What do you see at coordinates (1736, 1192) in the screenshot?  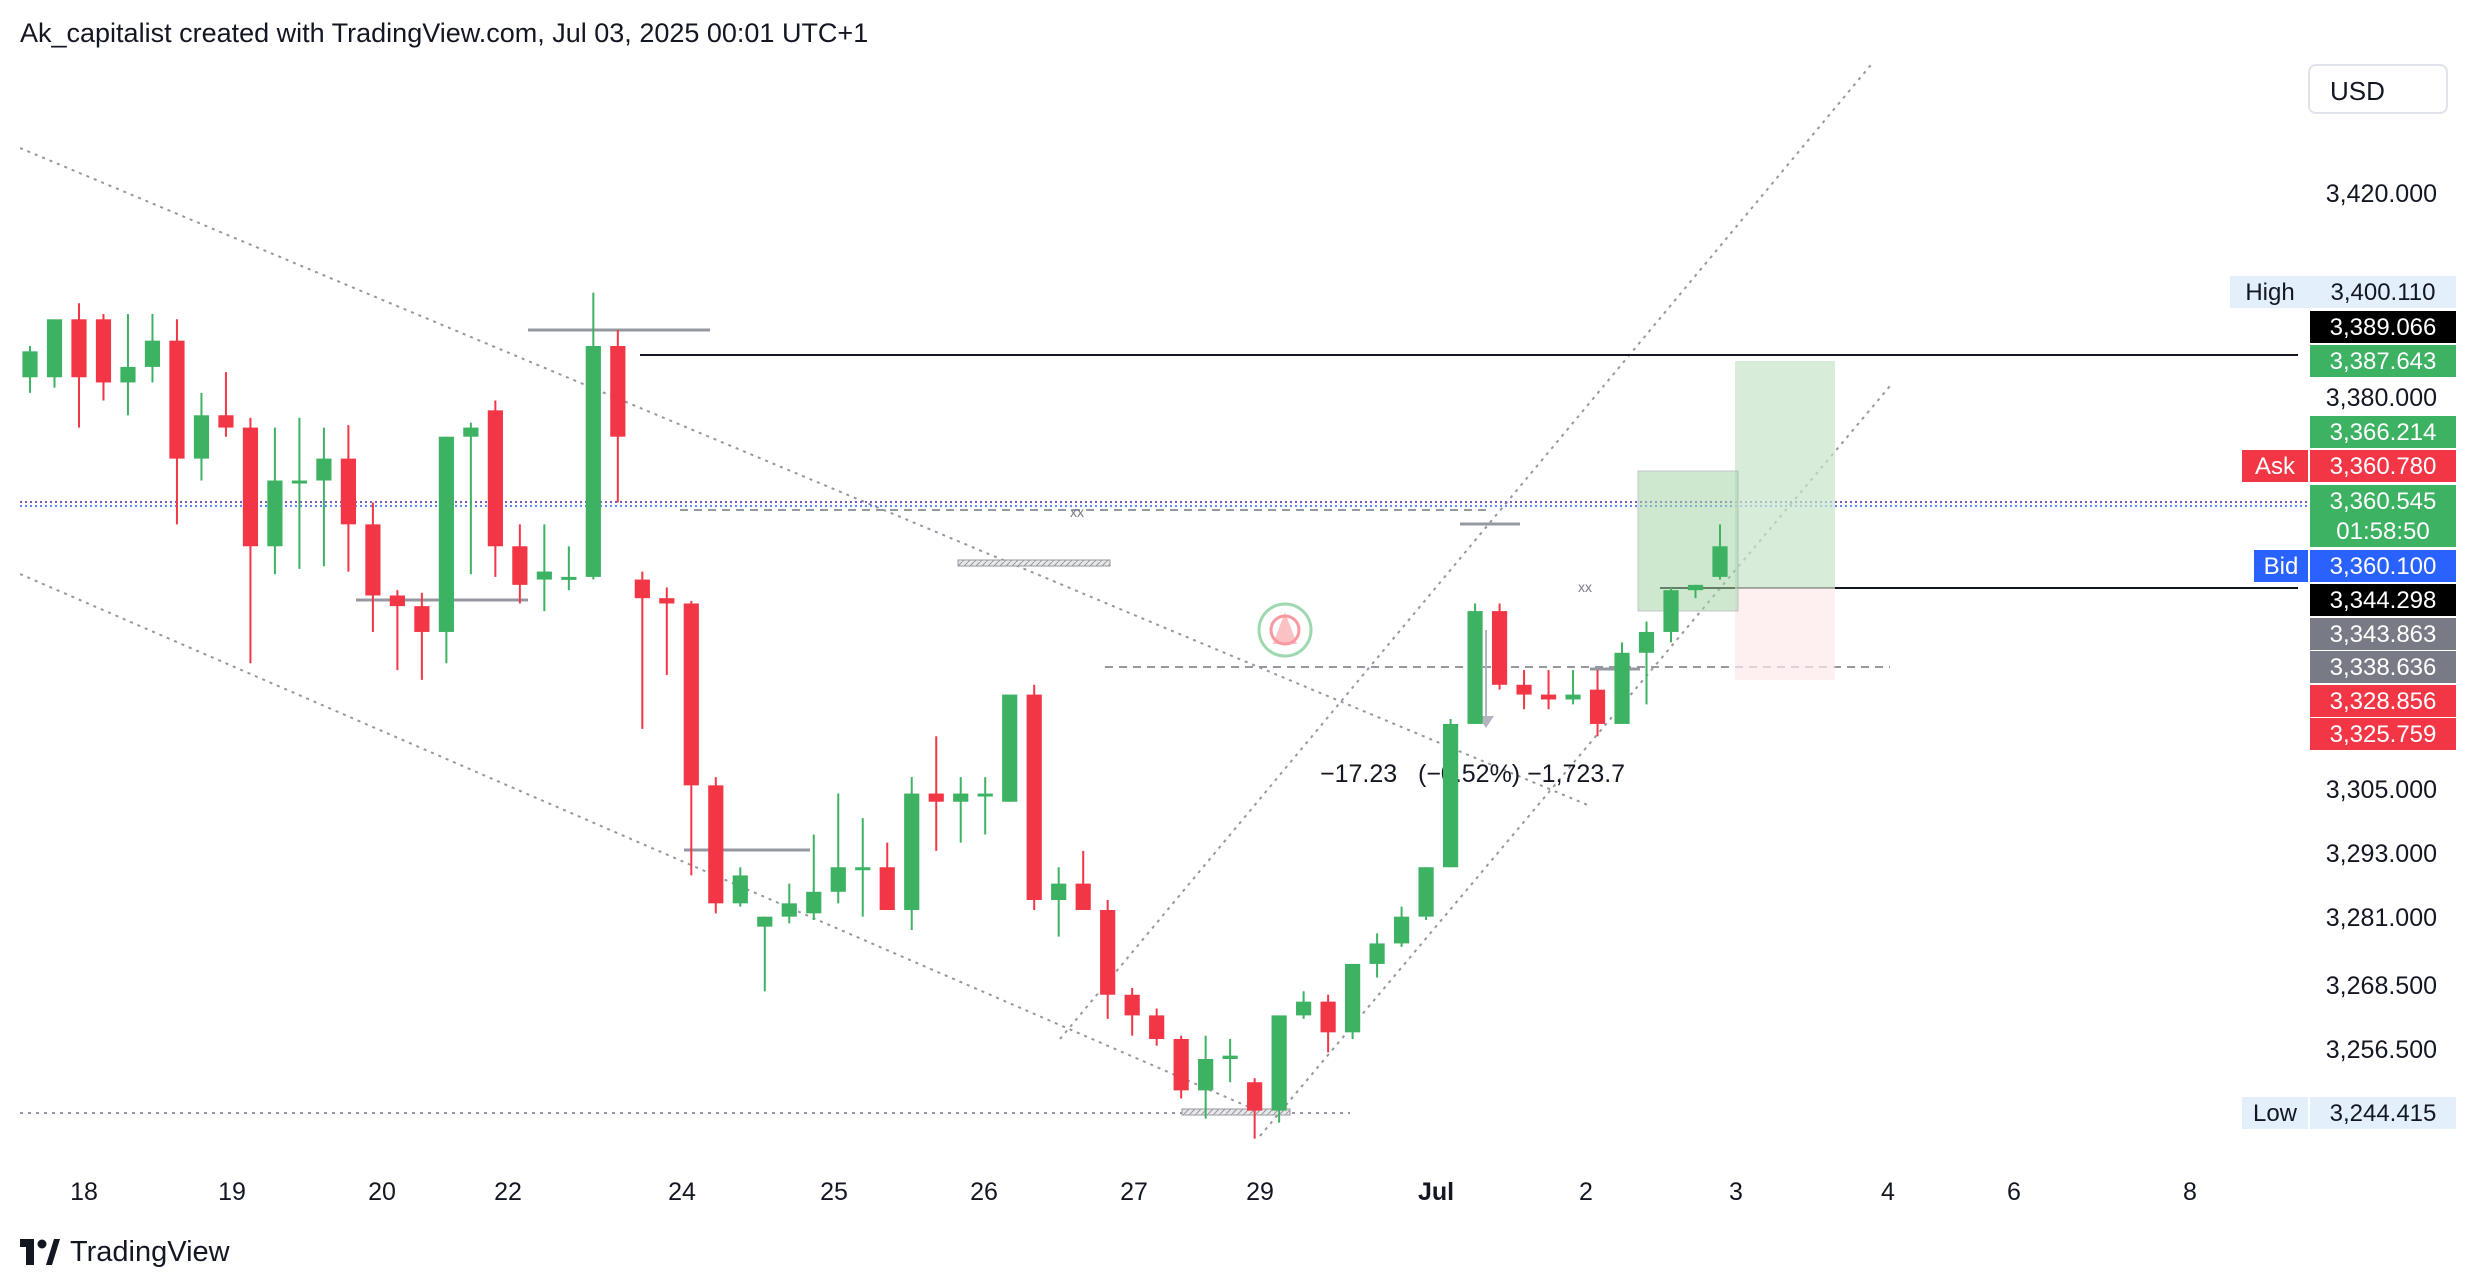 I see `time-axis-tick: 3` at bounding box center [1736, 1192].